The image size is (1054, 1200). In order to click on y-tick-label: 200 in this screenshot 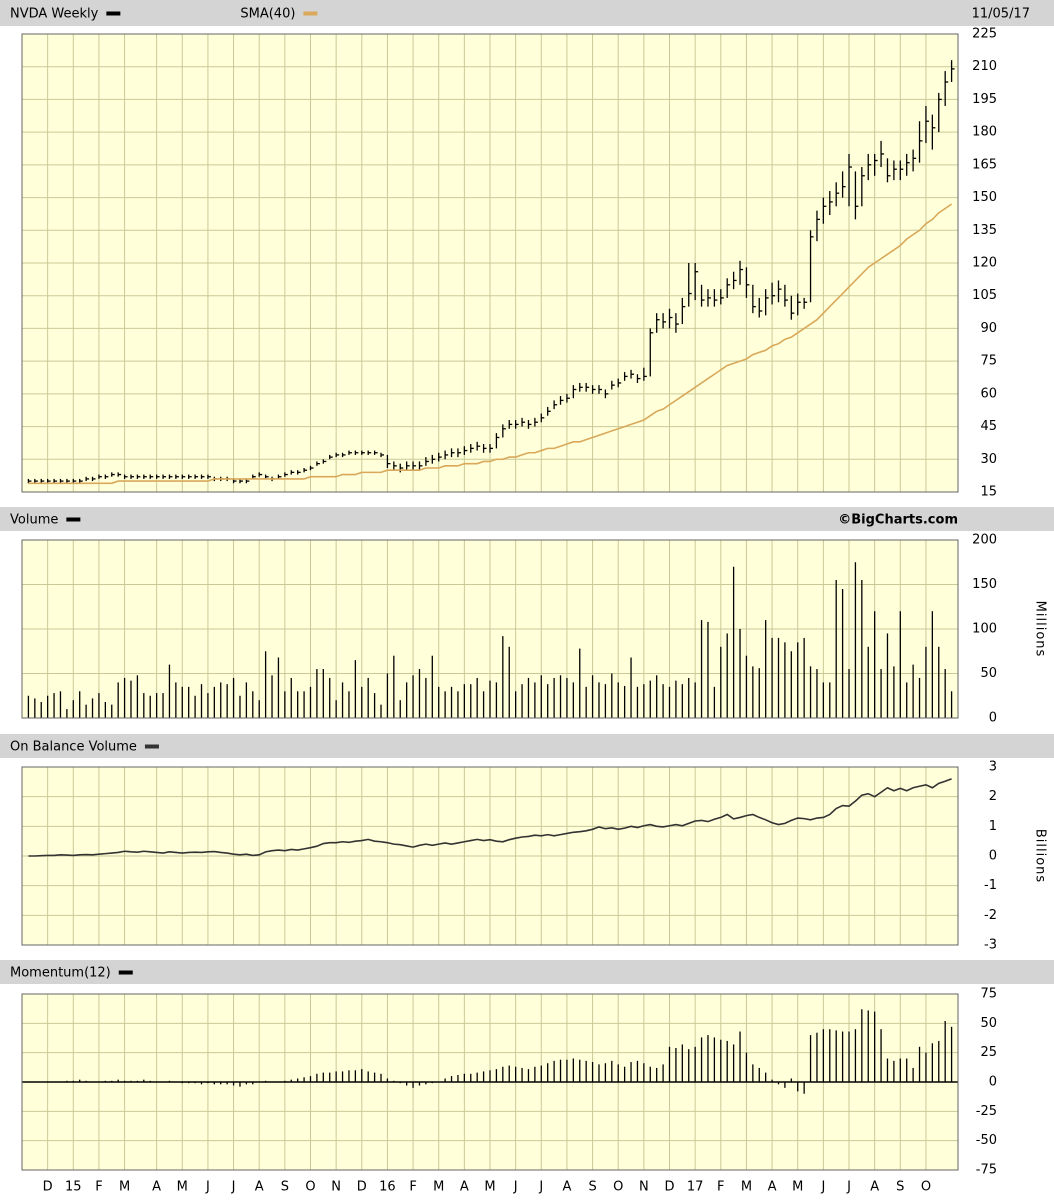, I will do `click(984, 540)`.